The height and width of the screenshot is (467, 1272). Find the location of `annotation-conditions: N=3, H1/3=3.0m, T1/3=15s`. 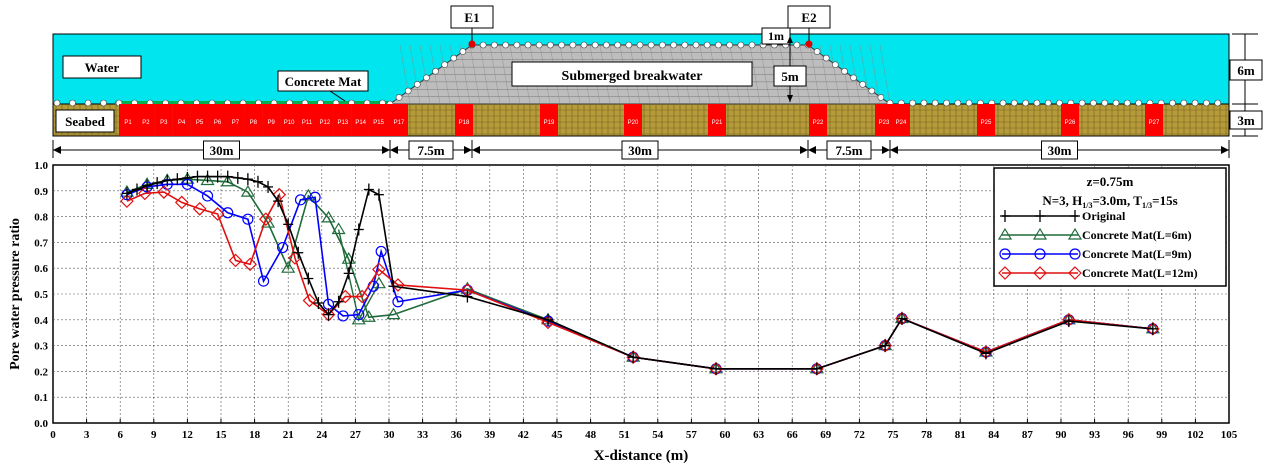

annotation-conditions: N=3, H1/3=3.0m, T1/3=15s is located at coordinates (1109, 201).